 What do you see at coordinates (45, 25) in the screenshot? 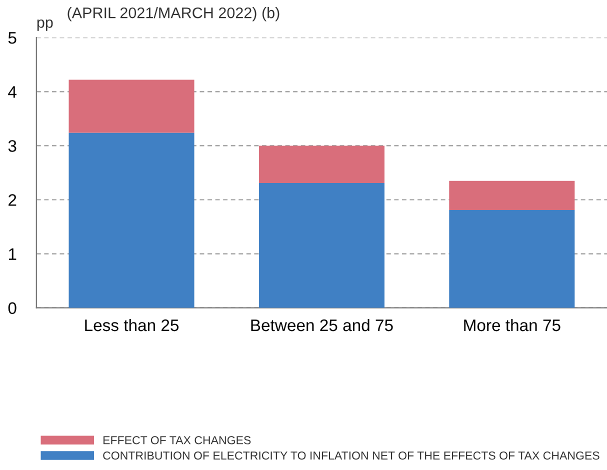
I see `y-axis-title: pp` at bounding box center [45, 25].